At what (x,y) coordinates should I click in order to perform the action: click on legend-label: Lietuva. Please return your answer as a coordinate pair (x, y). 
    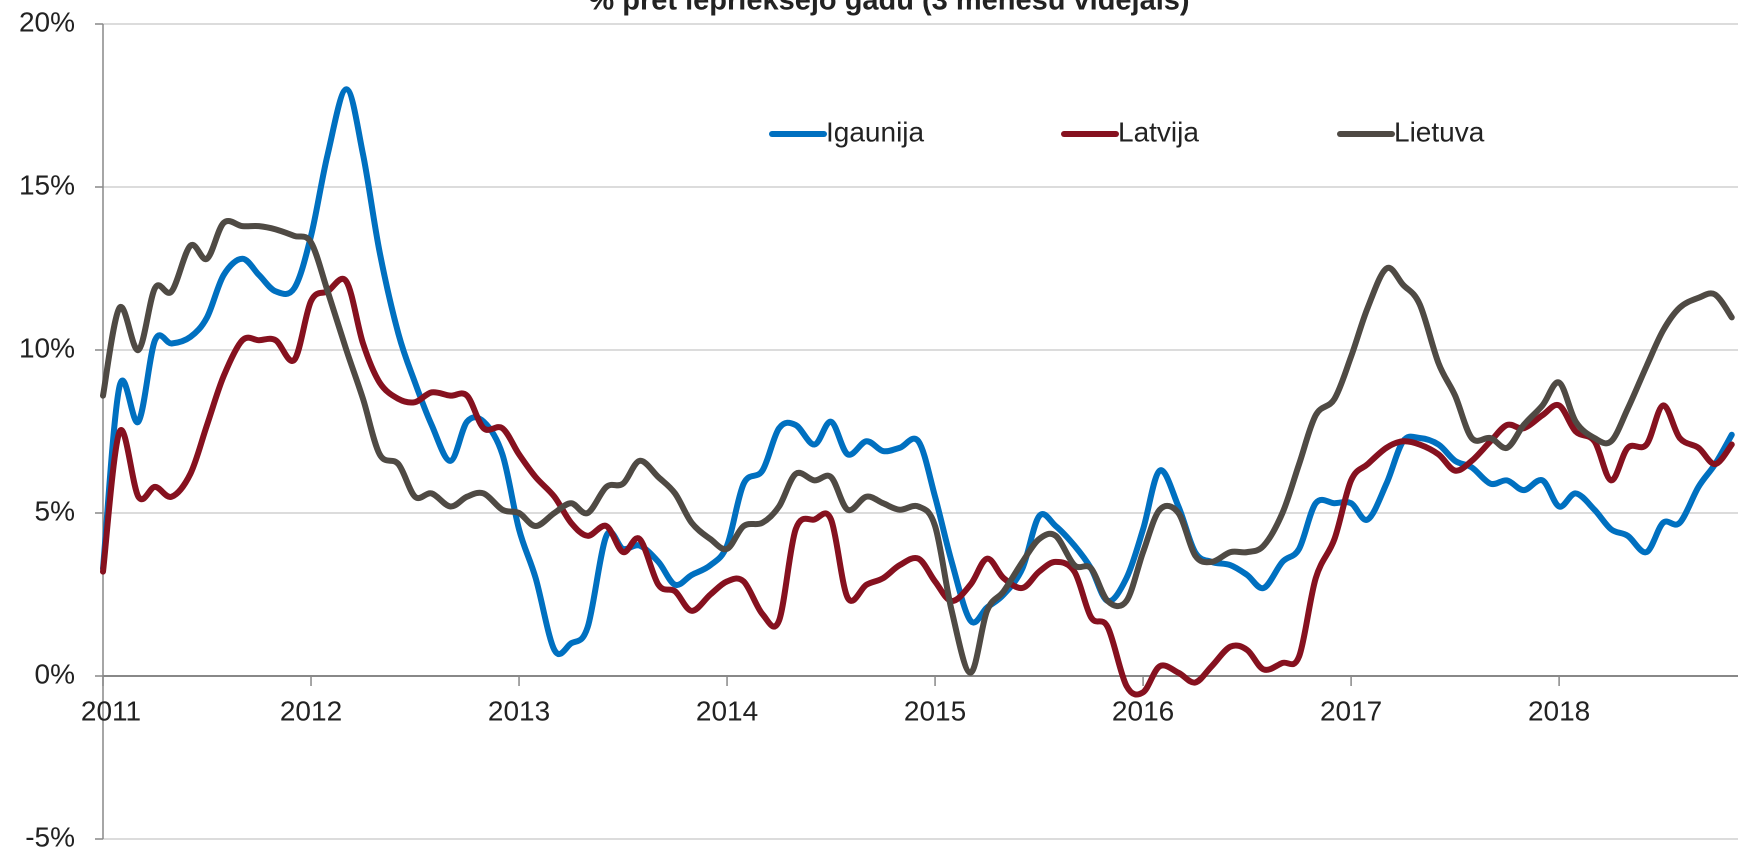
    Looking at the image, I should click on (1439, 131).